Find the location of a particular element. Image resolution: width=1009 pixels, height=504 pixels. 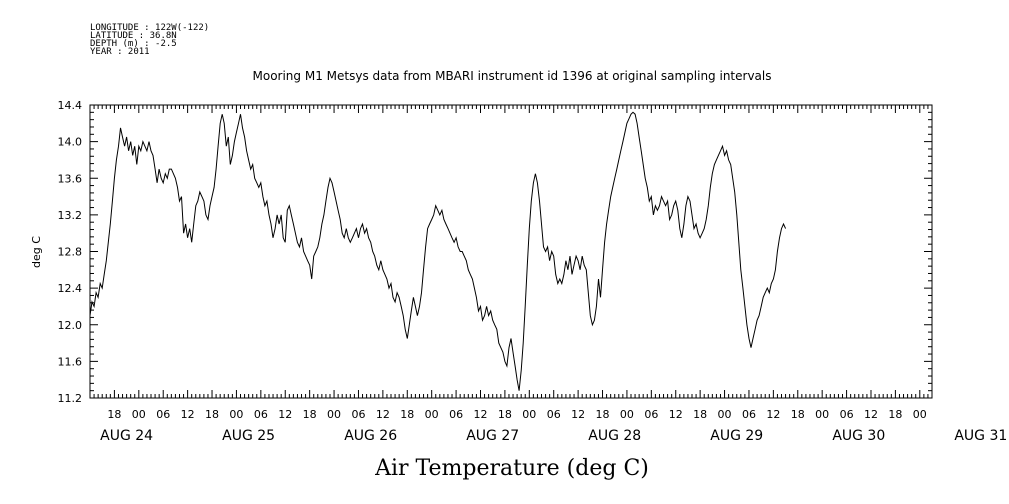

day-label: AUG 26 is located at coordinates (370, 436).